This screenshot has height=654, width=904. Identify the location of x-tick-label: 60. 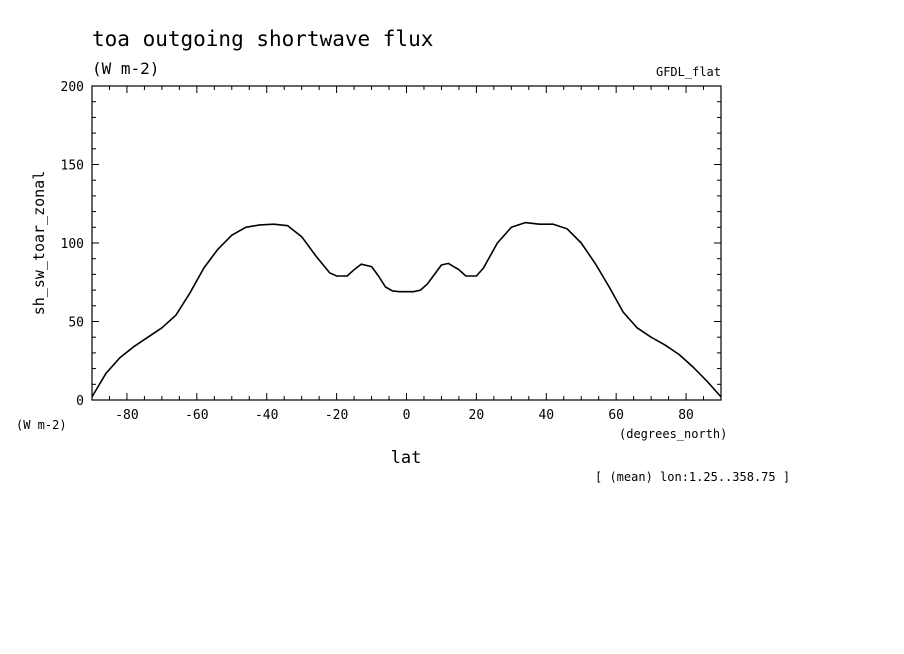
(616, 415).